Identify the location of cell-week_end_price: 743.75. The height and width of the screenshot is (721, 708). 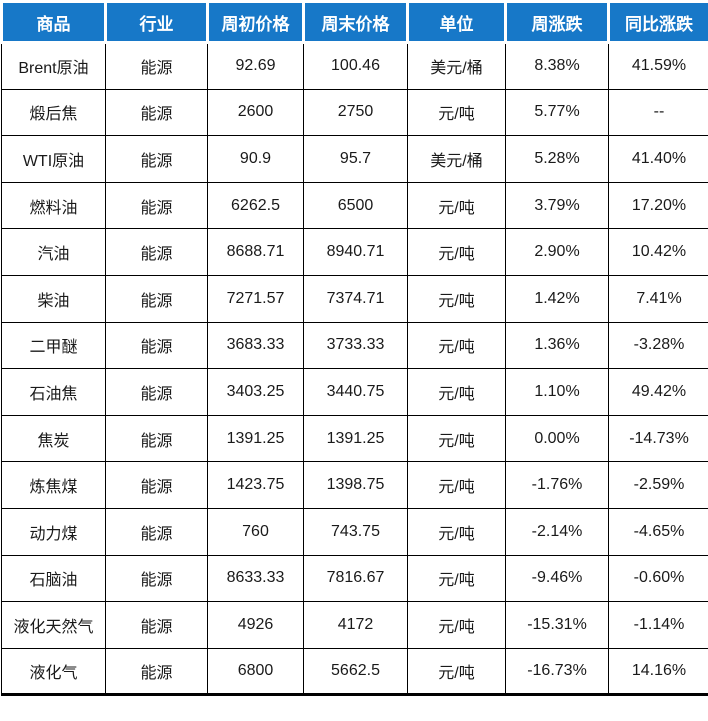
(355, 531).